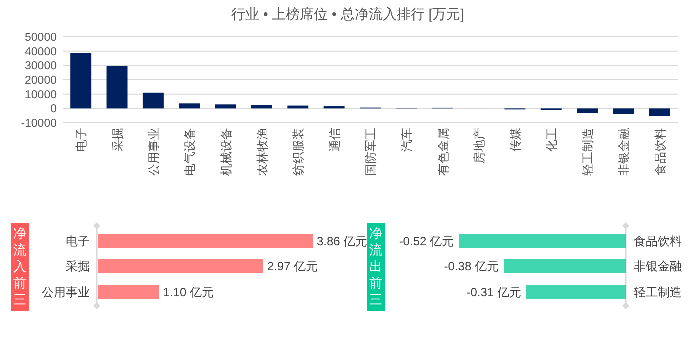  What do you see at coordinates (479, 146) in the screenshot?
I see `x-tick-label: 房地产` at bounding box center [479, 146].